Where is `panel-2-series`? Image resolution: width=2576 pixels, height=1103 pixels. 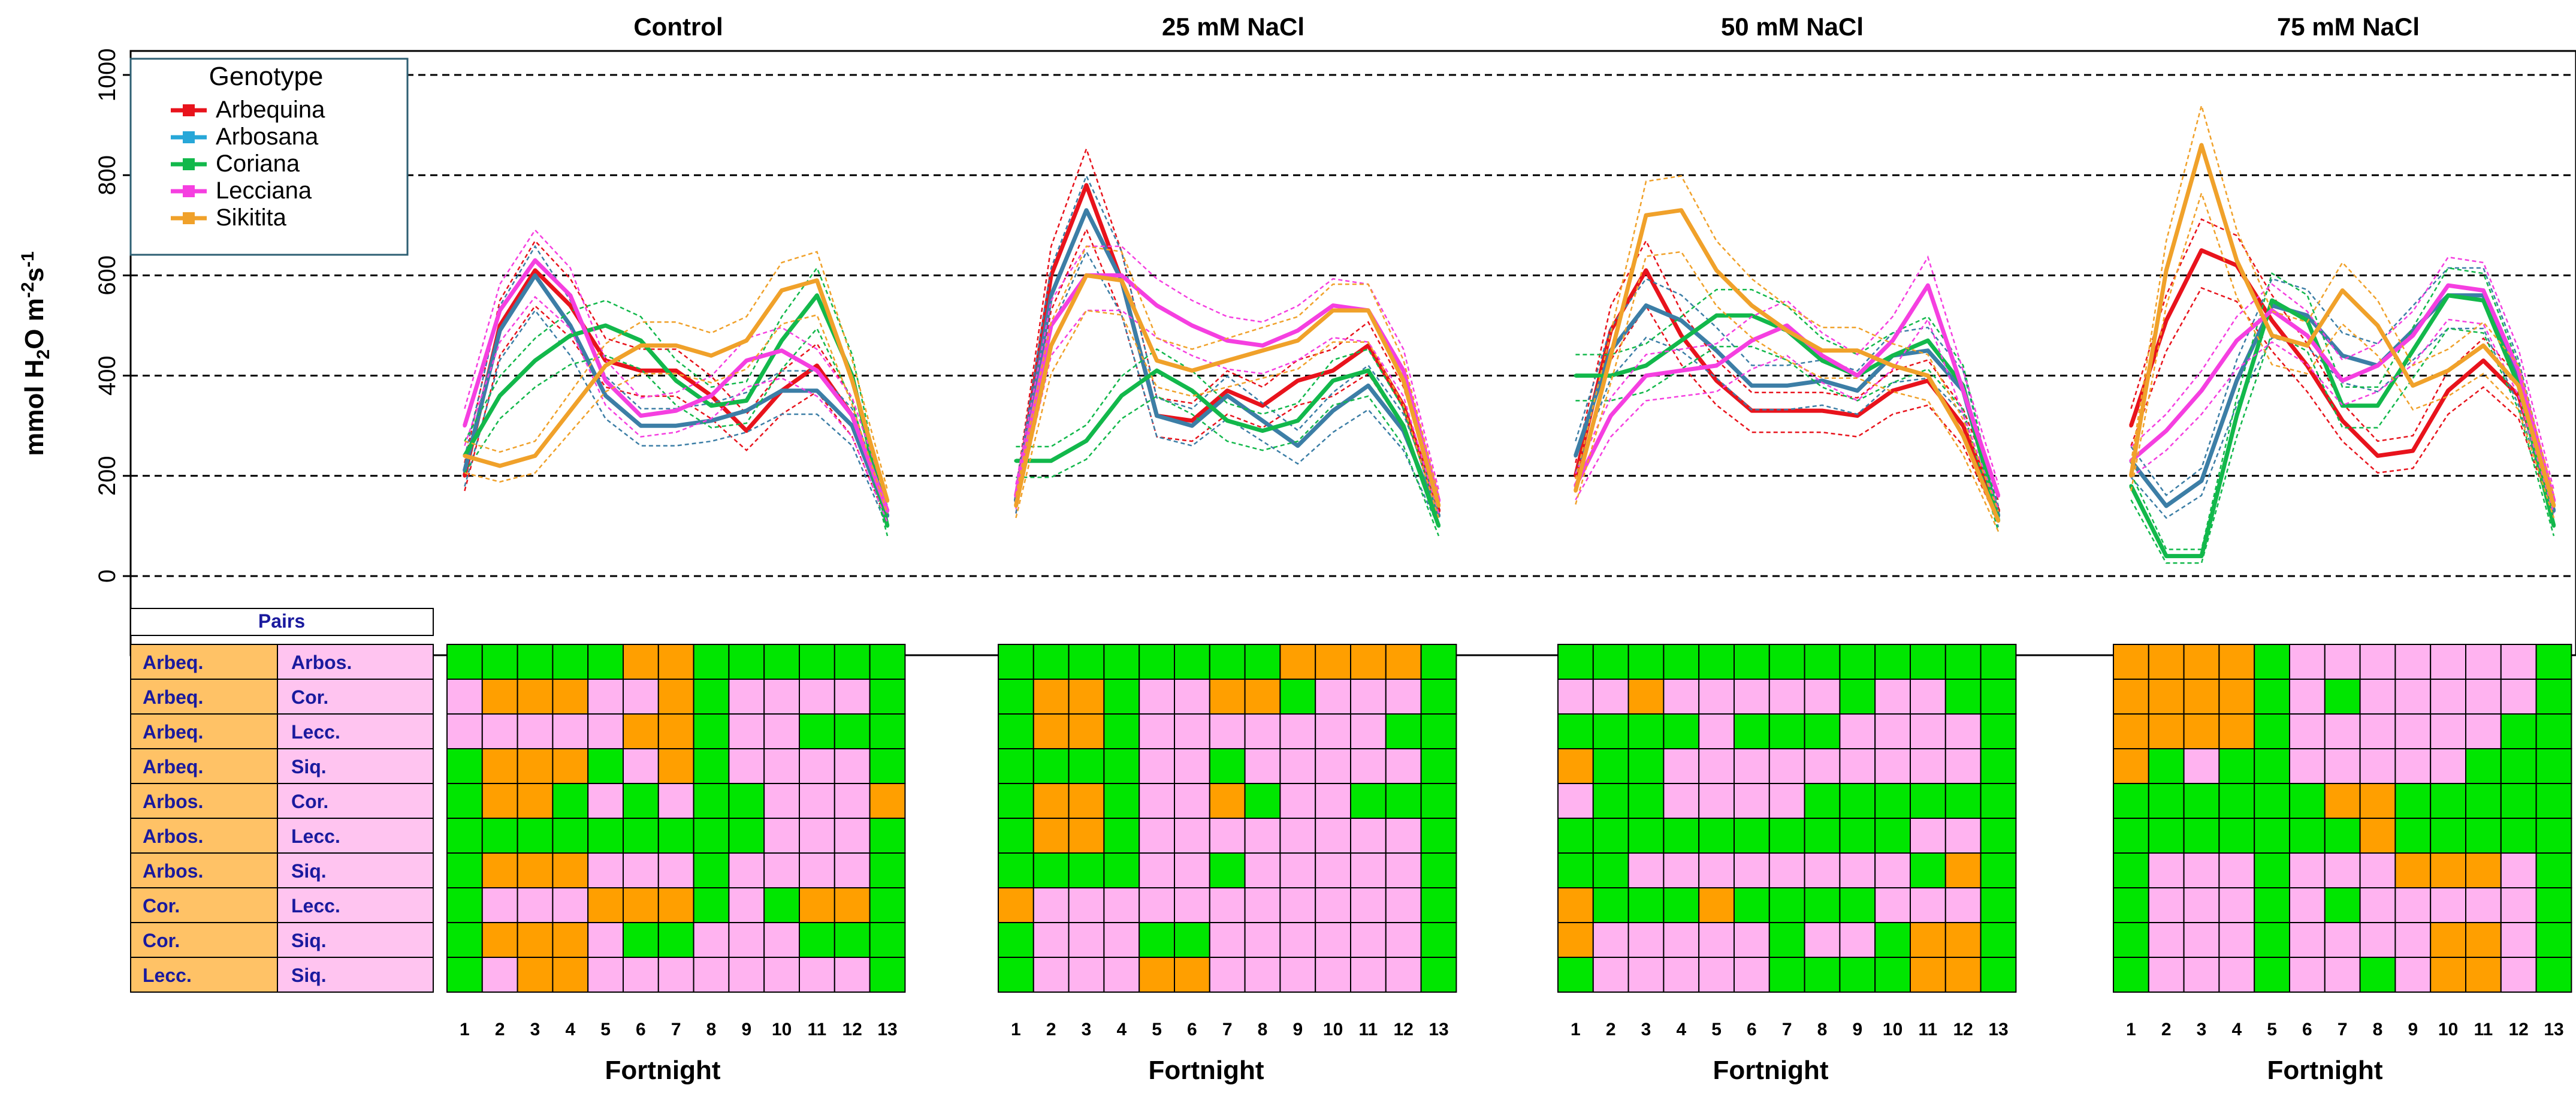 panel-2-series is located at coordinates (1787, 353).